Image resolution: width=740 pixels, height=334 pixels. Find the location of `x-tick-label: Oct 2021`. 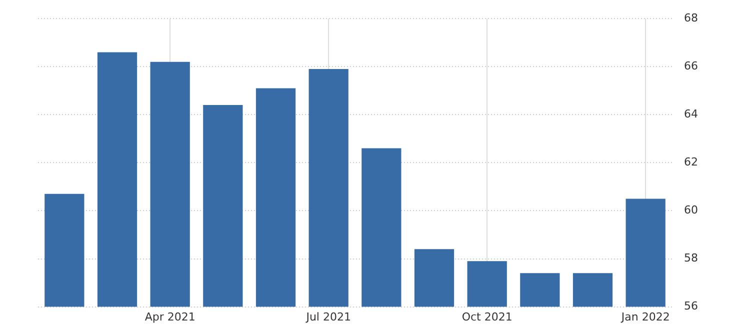

x-tick-label: Oct 2021 is located at coordinates (487, 317).